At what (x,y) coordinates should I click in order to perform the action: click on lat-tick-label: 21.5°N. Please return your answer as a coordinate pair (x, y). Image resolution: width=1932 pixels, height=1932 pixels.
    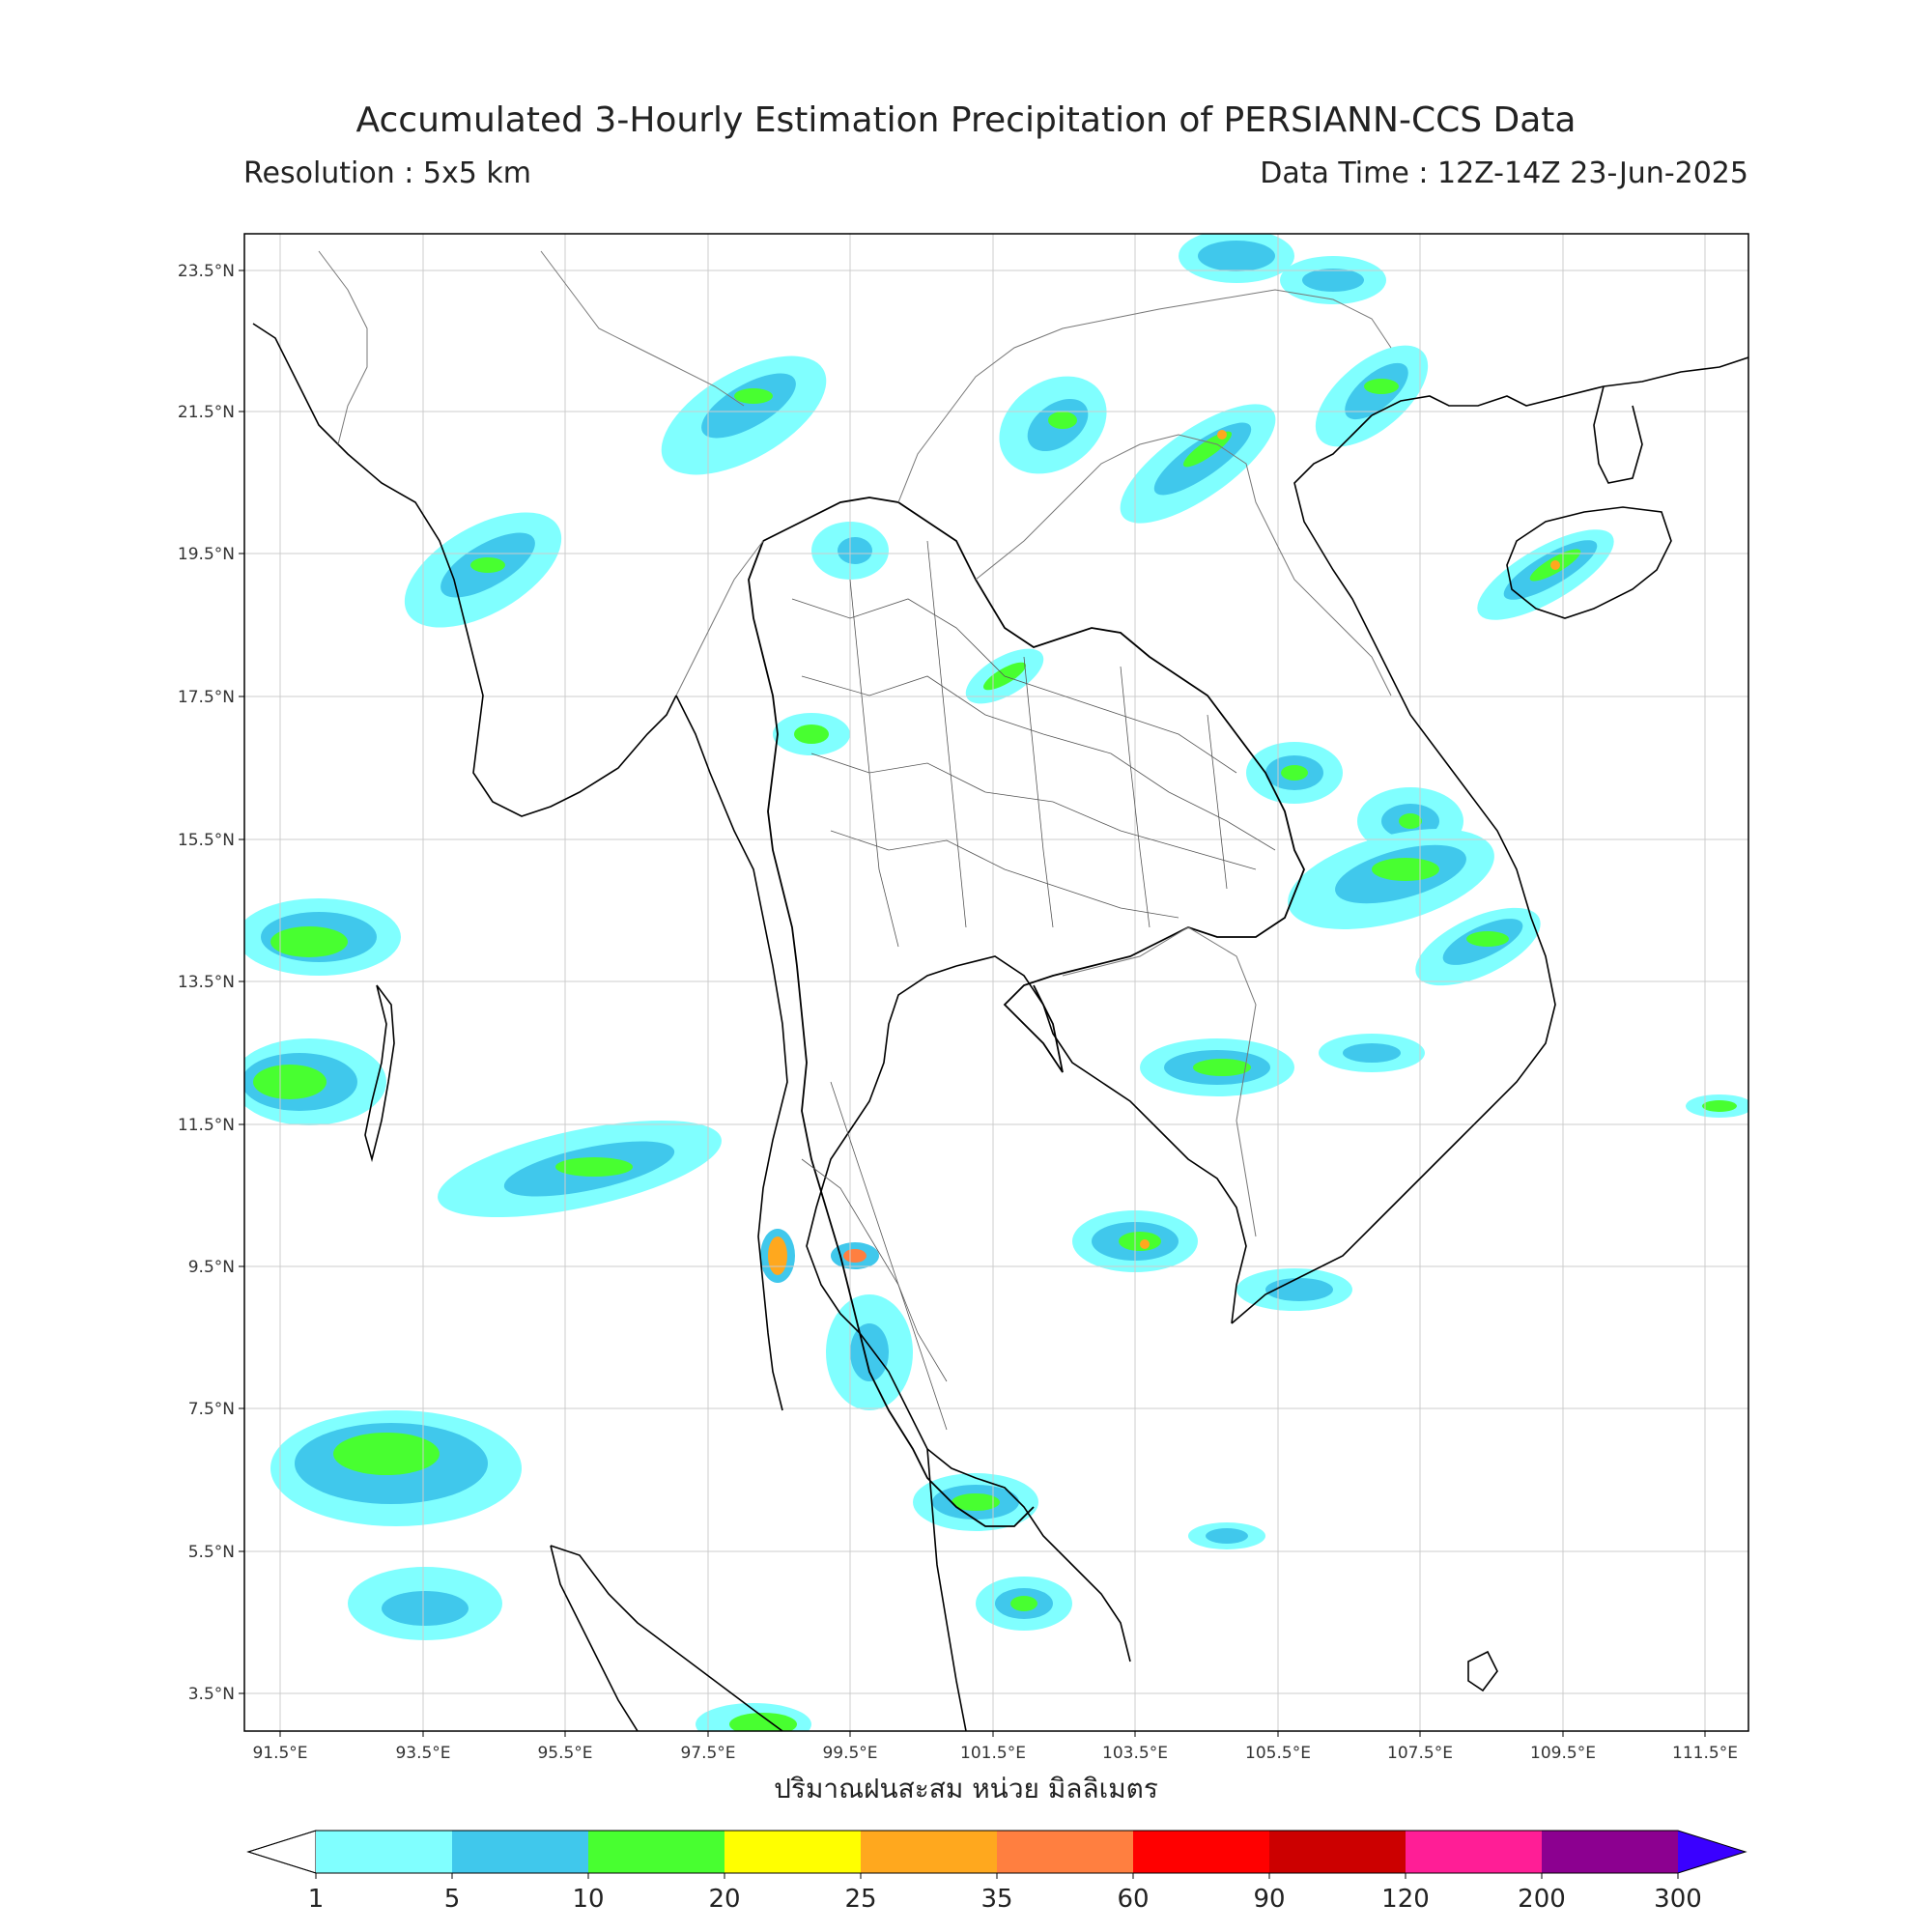
    Looking at the image, I should click on (206, 412).